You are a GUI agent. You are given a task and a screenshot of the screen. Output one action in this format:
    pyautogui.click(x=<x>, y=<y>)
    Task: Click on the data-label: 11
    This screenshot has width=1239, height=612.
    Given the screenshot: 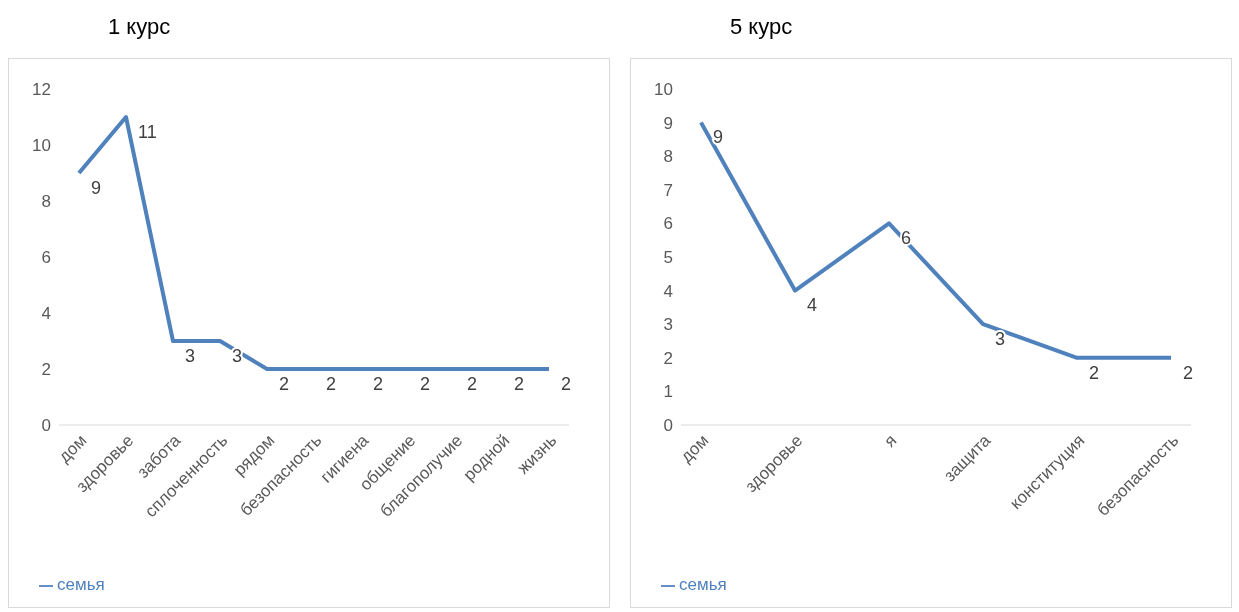 What is the action you would take?
    pyautogui.click(x=147, y=131)
    